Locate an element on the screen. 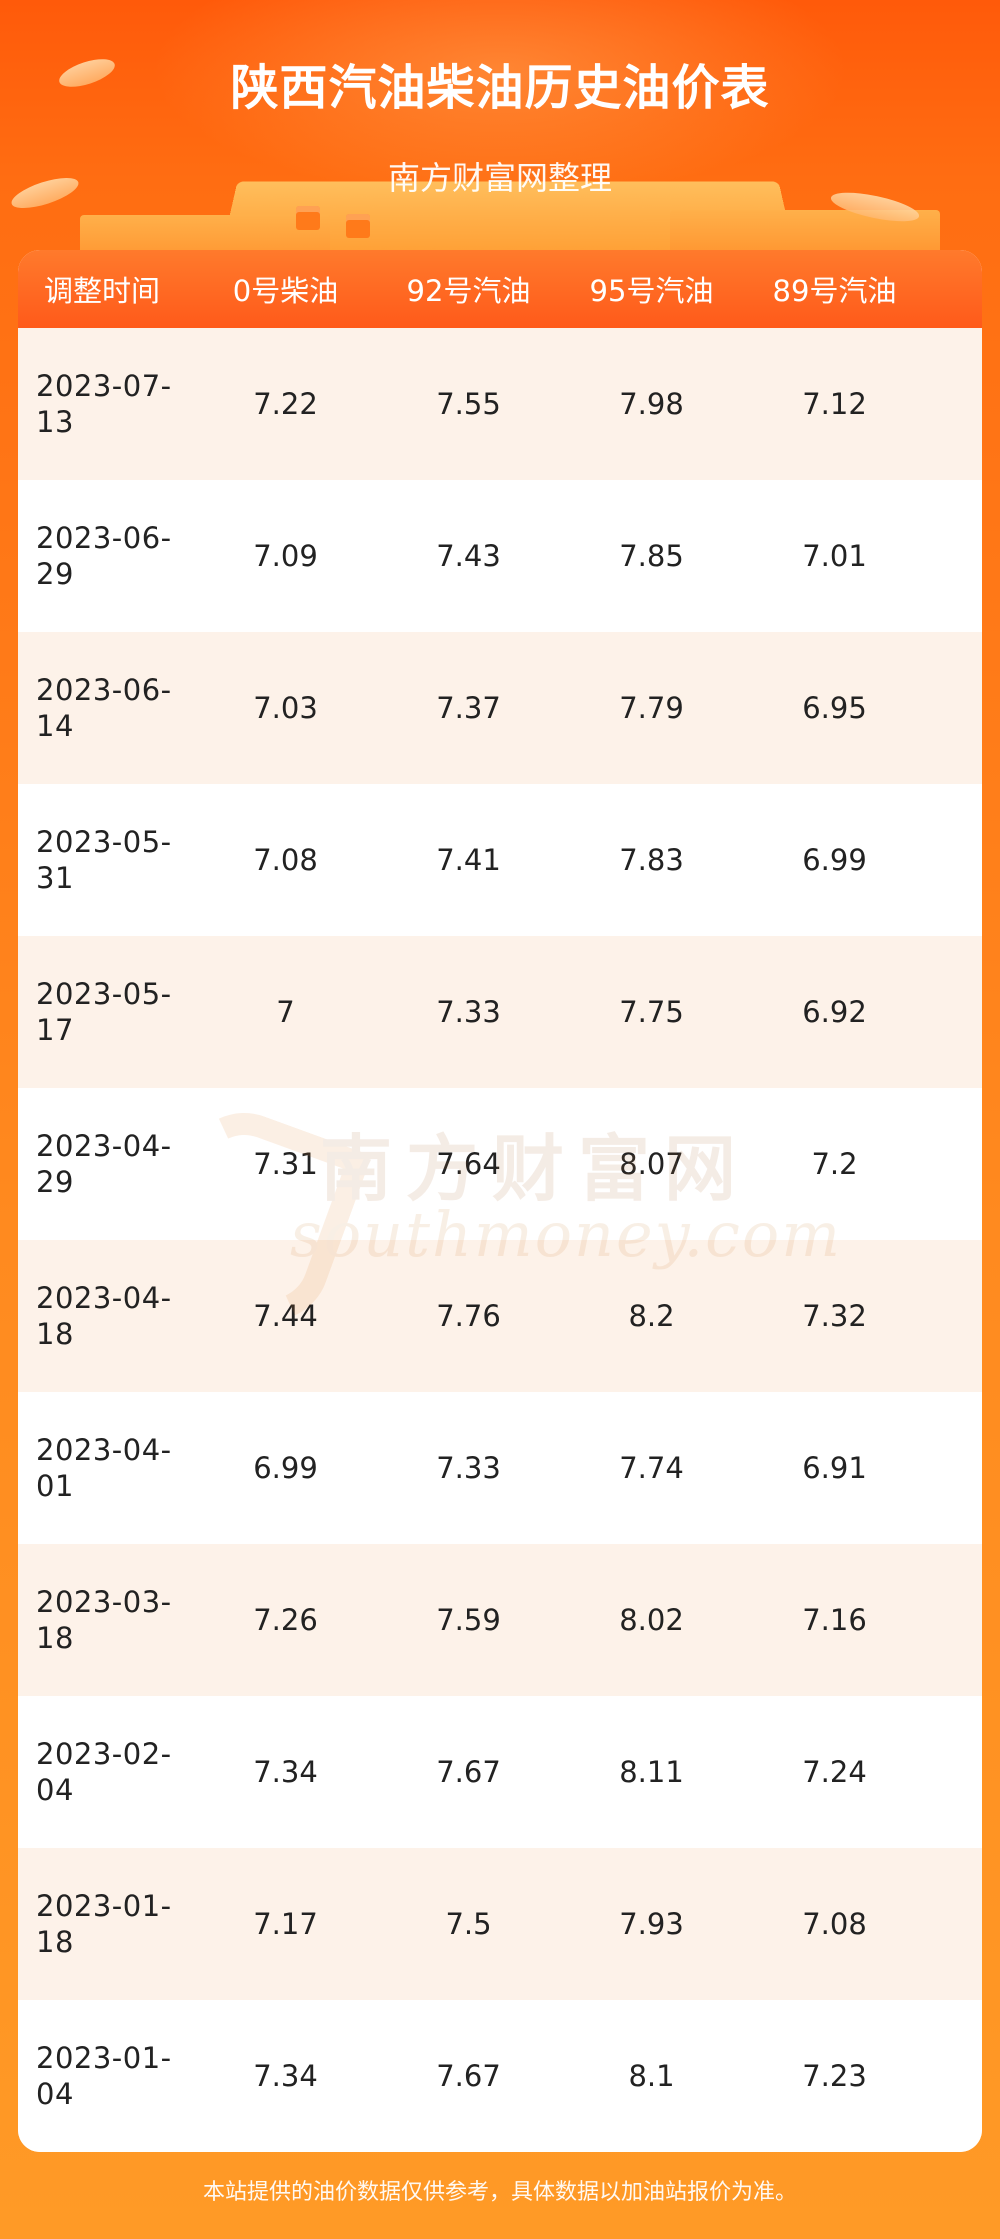 The width and height of the screenshot is (1000, 2239). cell-date: 2023-03-18 is located at coordinates (104, 1620).